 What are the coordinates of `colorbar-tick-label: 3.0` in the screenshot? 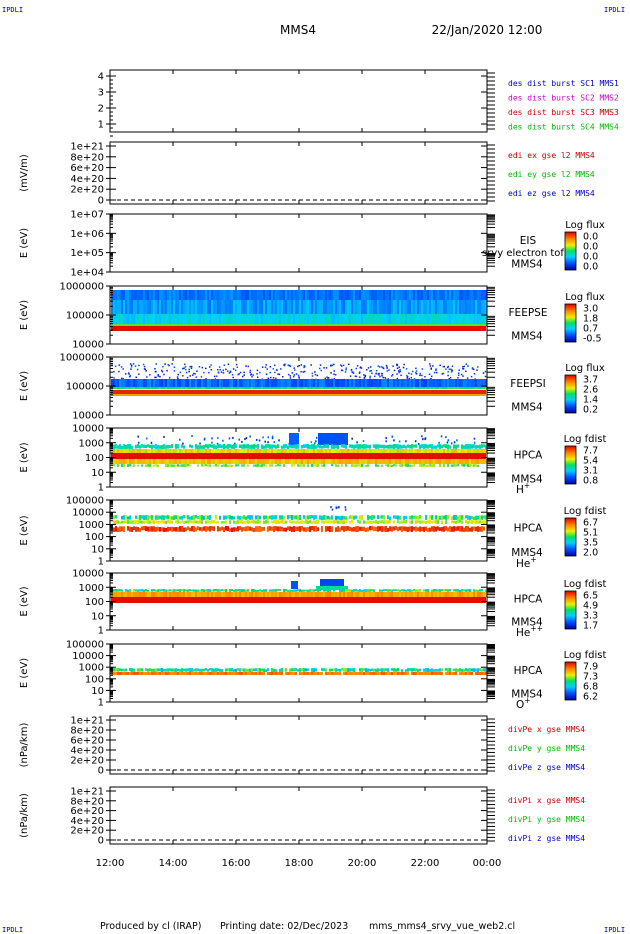 It's located at (590, 309).